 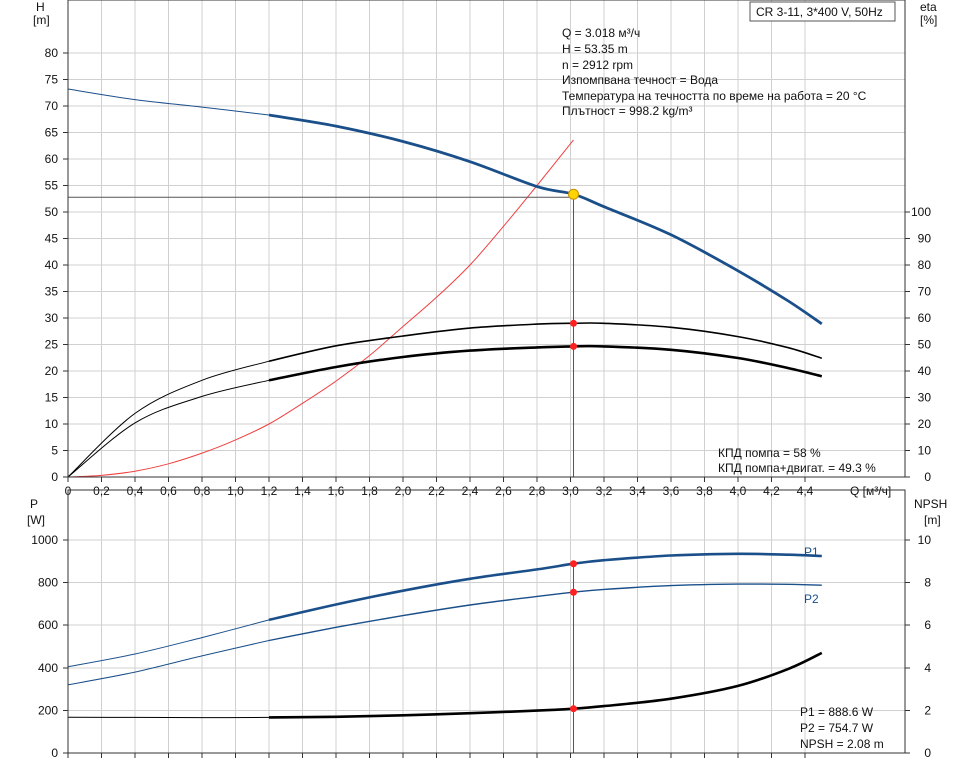 I want to click on y-tick-label: 200, so click(x=48, y=710).